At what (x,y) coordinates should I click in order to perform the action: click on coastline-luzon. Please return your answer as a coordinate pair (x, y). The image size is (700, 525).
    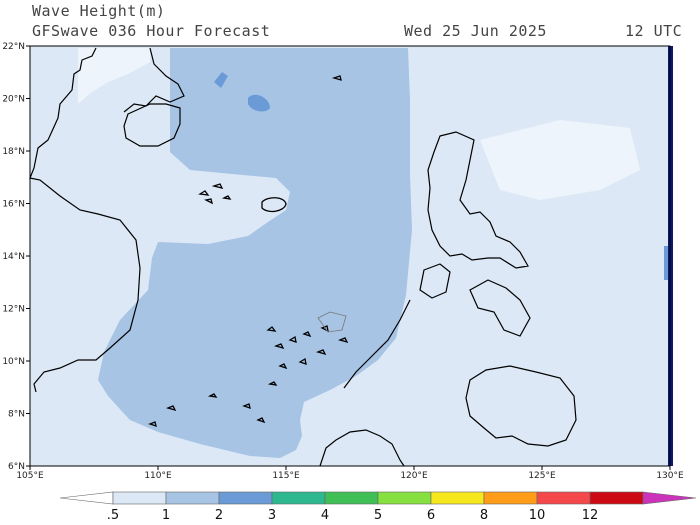
    Looking at the image, I should click on (478, 200).